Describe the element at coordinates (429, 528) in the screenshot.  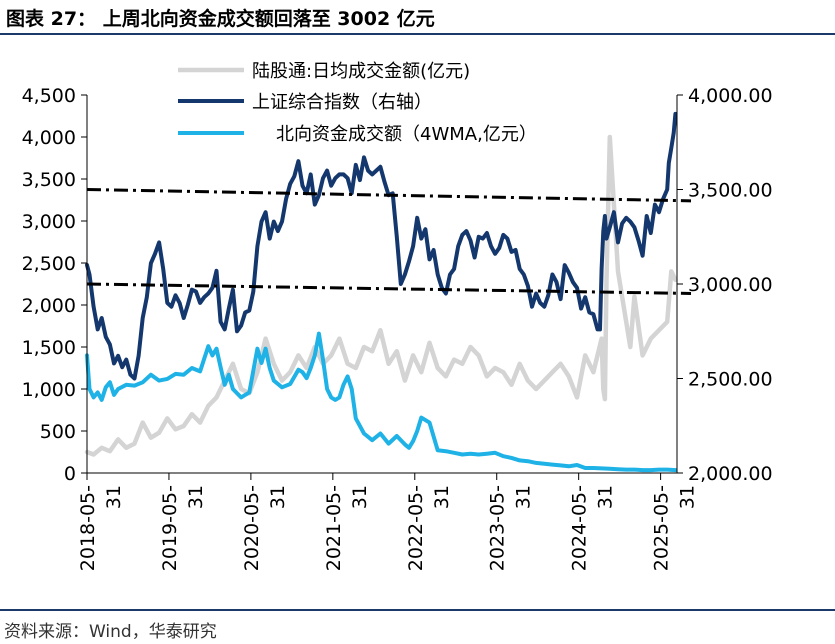
I see `x-tick-label: 2022-05- 31` at that location.